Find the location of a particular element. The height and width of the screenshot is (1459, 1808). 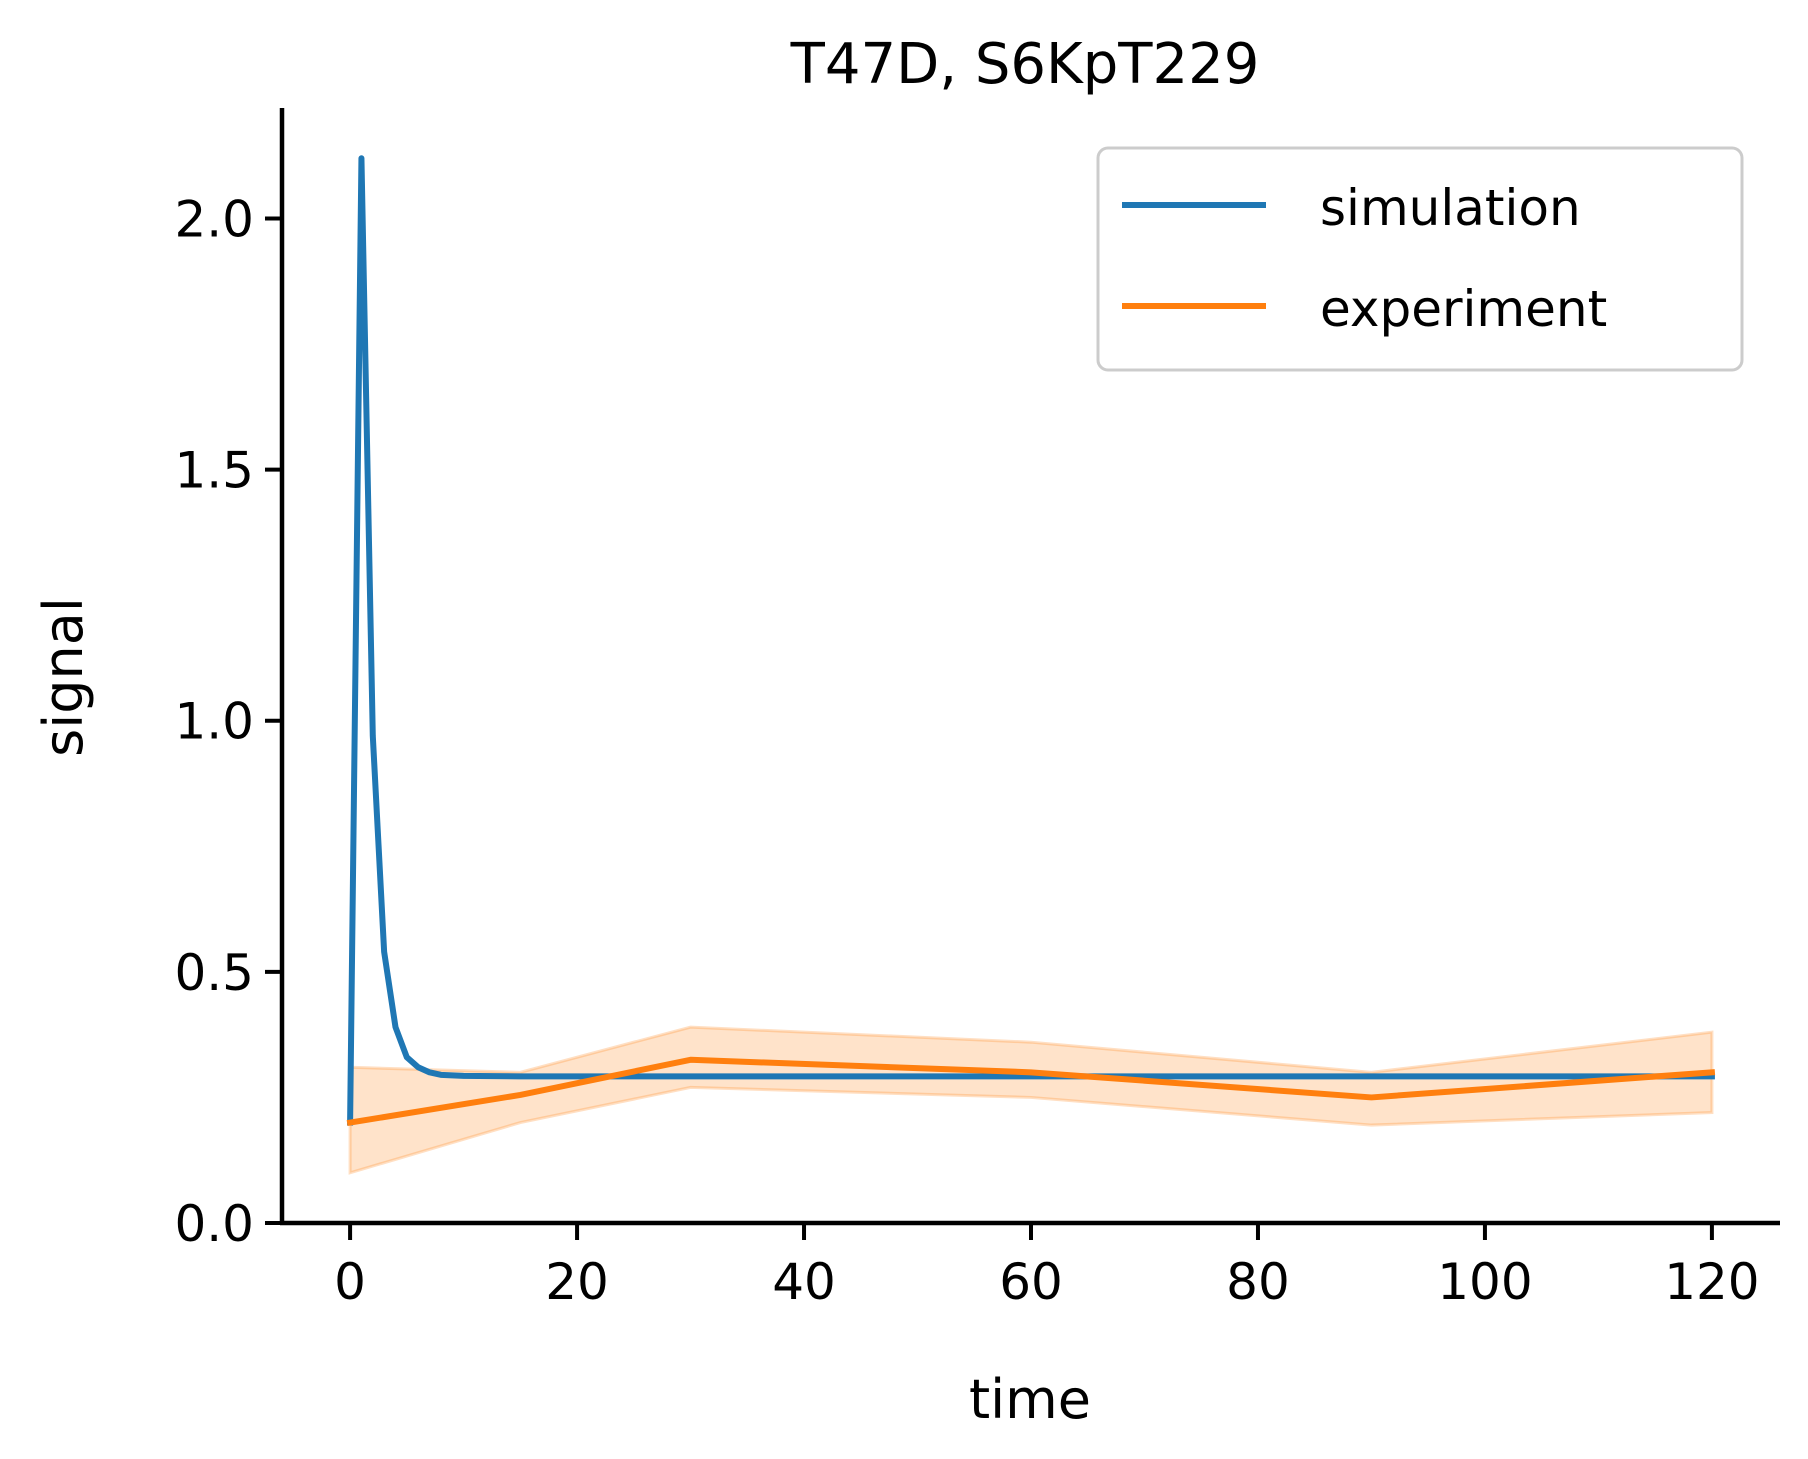

x-tick-label: 20 is located at coordinates (577, 1282).